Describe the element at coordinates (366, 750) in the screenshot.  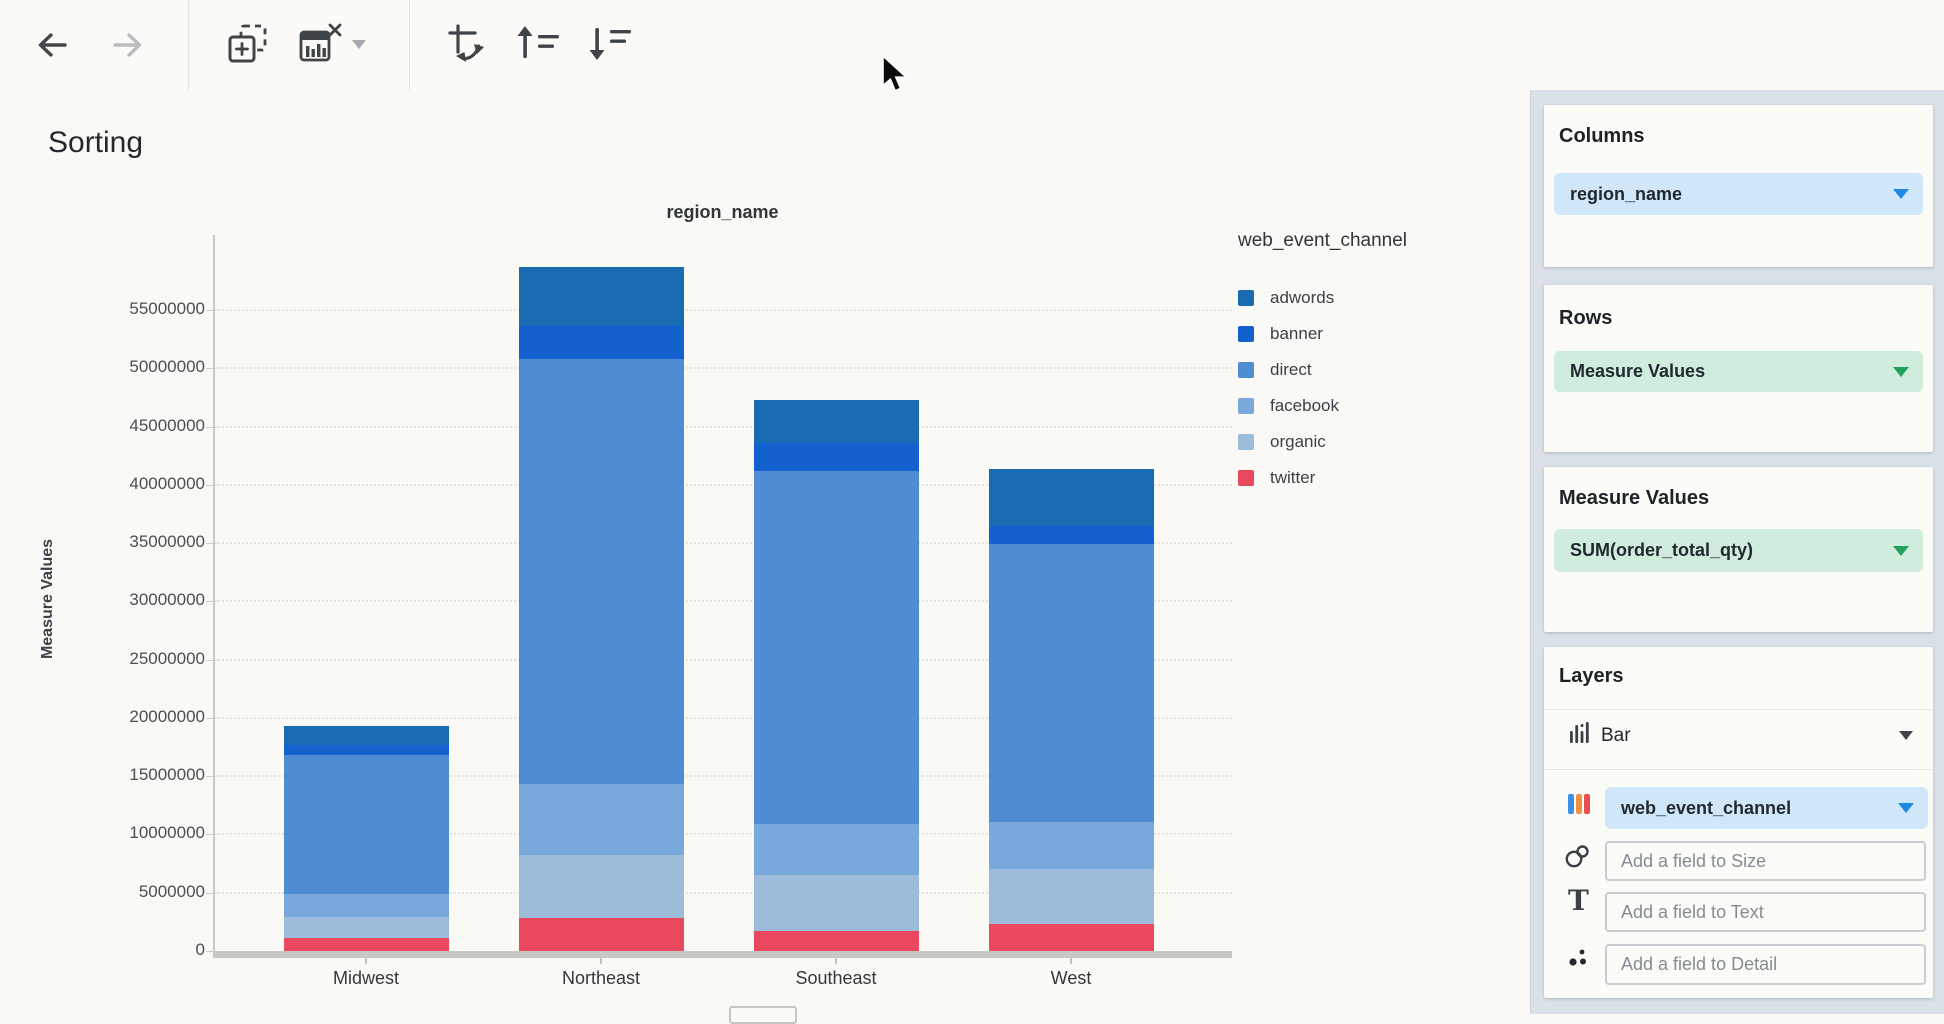
I see `bar-segment-banner-midwest` at that location.